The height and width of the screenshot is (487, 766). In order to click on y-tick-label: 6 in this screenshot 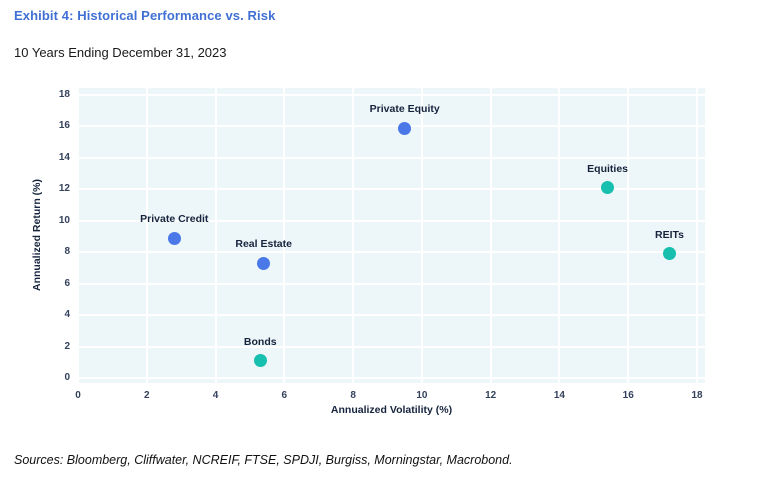, I will do `click(67, 283)`.